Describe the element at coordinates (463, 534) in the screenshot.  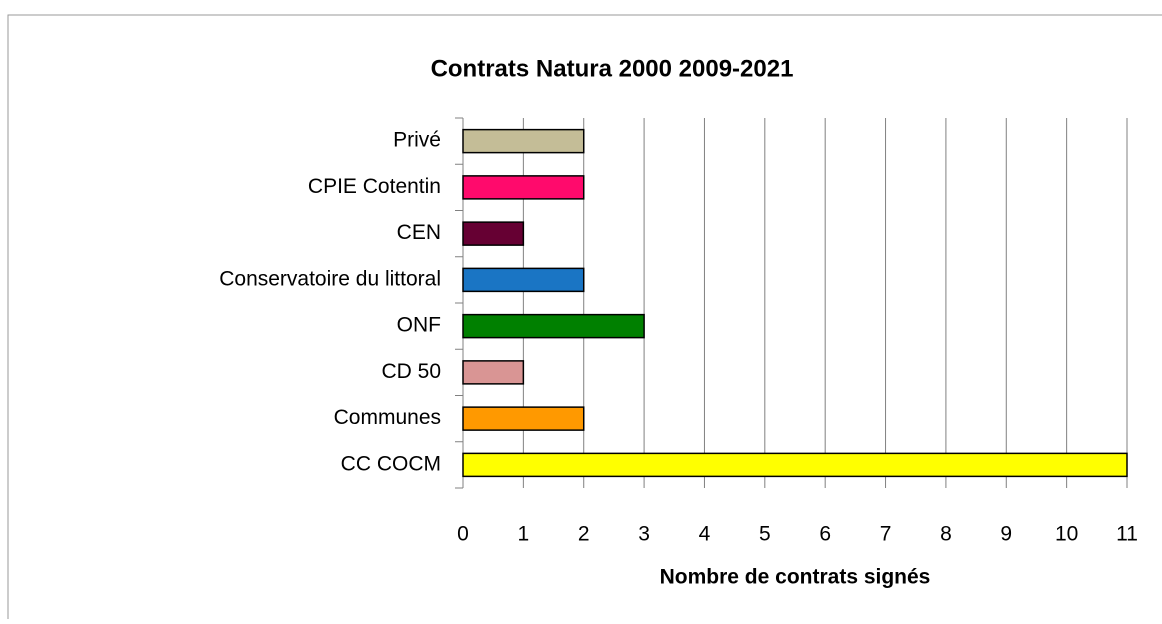
I see `x-tick-label: 0` at that location.